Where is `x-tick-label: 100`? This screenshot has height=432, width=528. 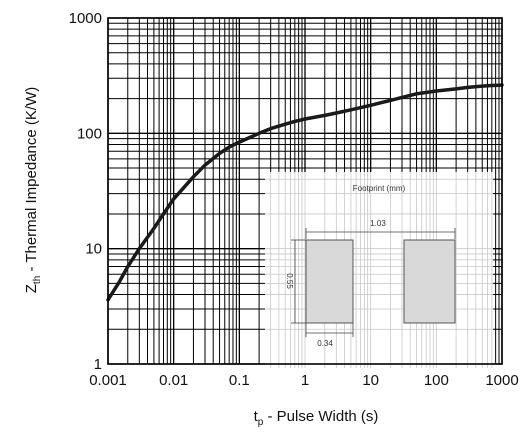
x-tick-label: 100 is located at coordinates (436, 380).